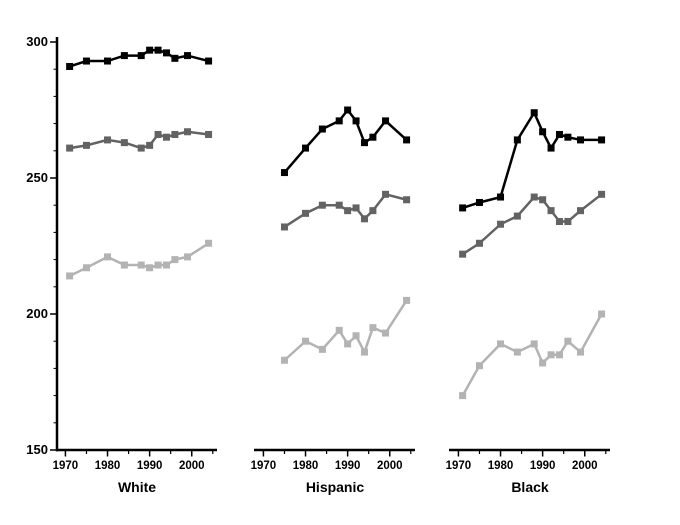 The image size is (680, 525). Describe the element at coordinates (137, 487) in the screenshot. I see `panel-title-white: White` at that location.